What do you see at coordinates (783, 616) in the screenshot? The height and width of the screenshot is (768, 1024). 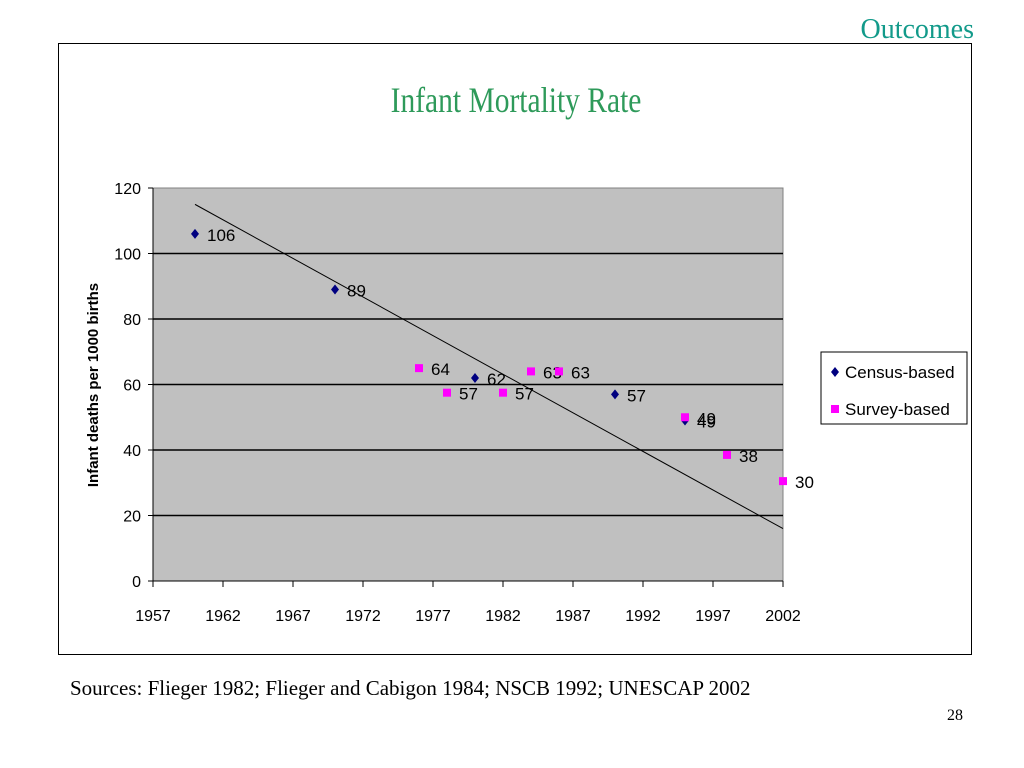 I see `x-tick-label: 2002` at bounding box center [783, 616].